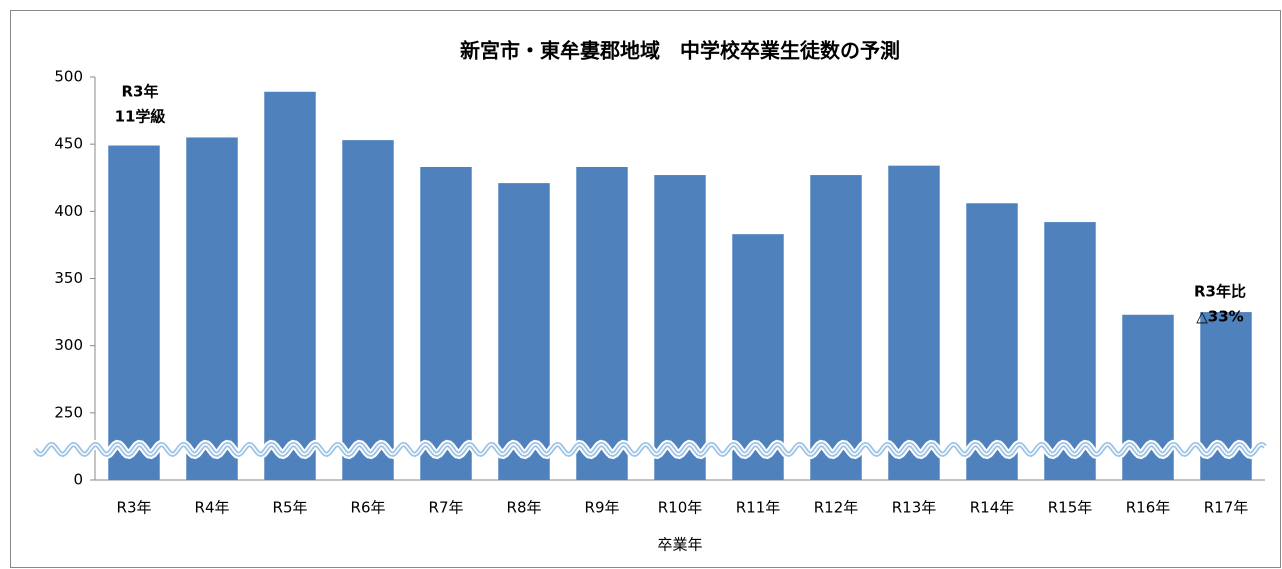 Image resolution: width=1282 pixels, height=569 pixels. Describe the element at coordinates (68, 211) in the screenshot. I see `y-tick-label: 400` at that location.